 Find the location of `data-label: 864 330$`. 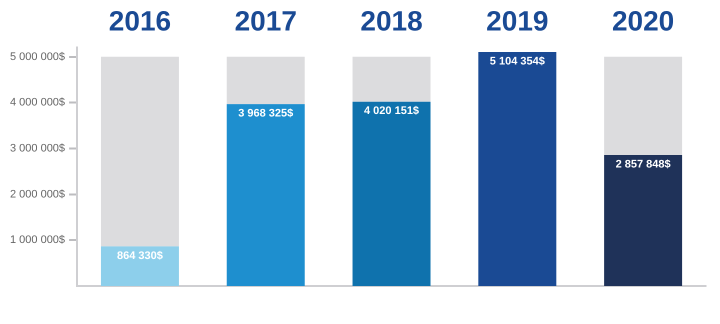

data-label: 864 330$ is located at coordinates (140, 256).